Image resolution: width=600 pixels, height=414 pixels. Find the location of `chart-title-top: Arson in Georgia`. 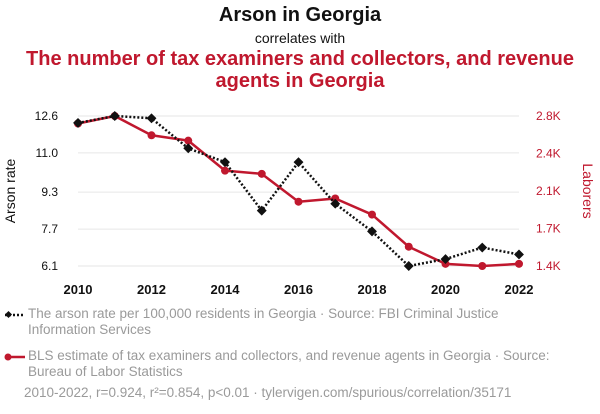

chart-title-top: Arson in Georgia is located at coordinates (300, 15).